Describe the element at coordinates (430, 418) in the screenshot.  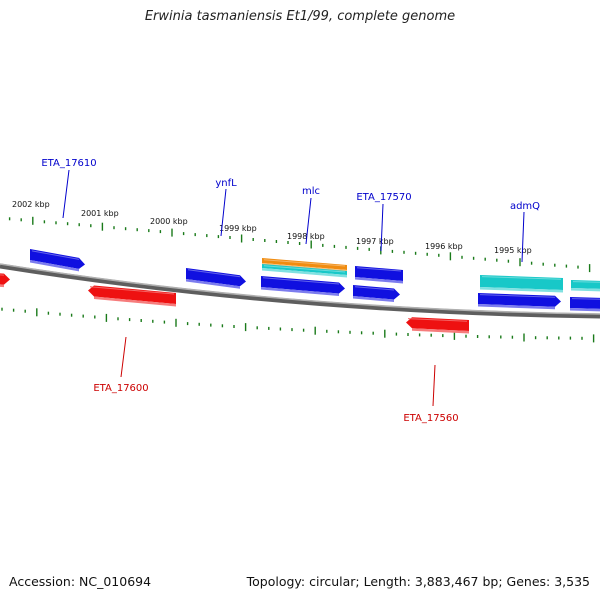
I see `gene-label-reverse: ETA_17560` at that location.